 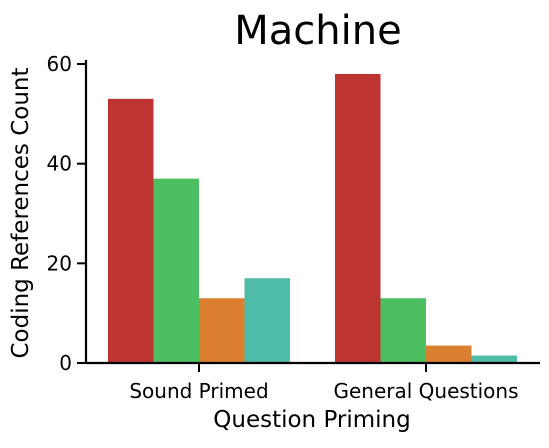 What do you see at coordinates (59, 64) in the screenshot?
I see `y-tick-label-60: 60` at bounding box center [59, 64].